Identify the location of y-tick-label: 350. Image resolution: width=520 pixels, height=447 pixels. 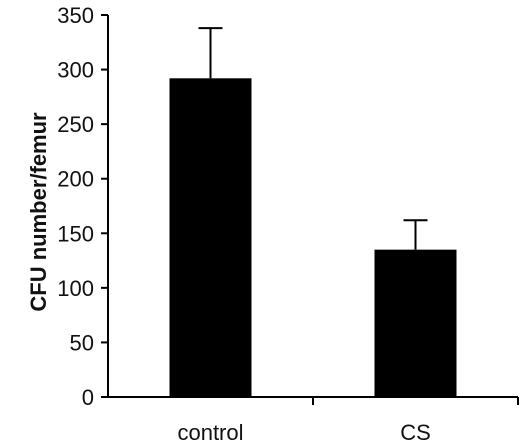
(75, 15).